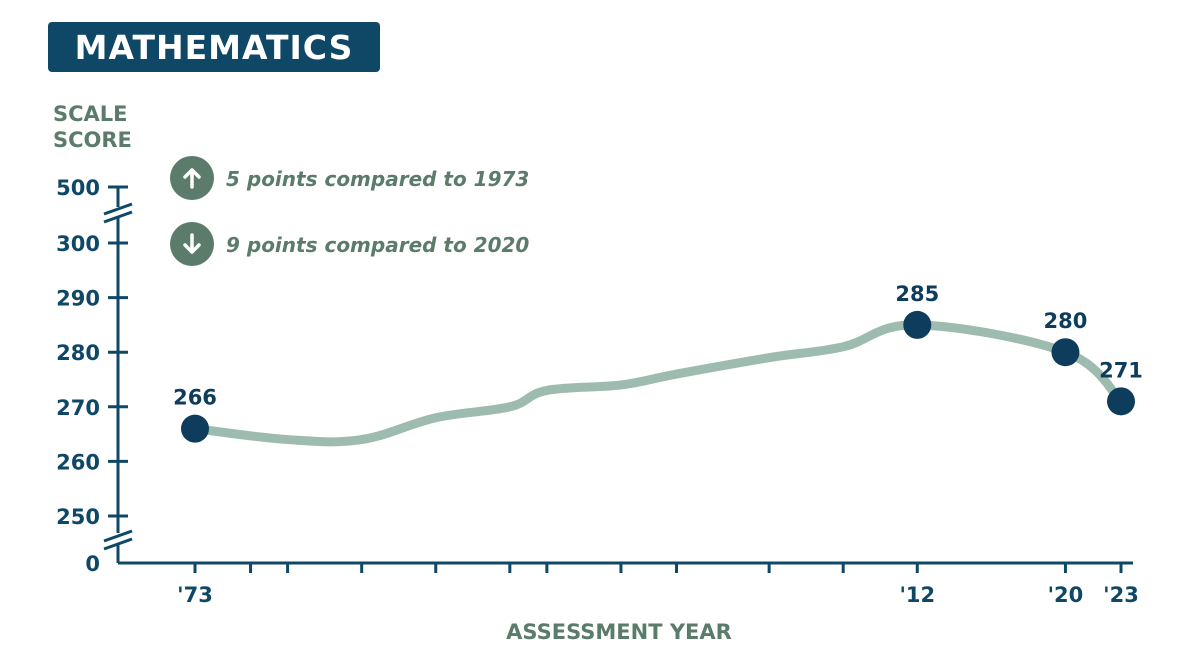 The height and width of the screenshot is (664, 1200). I want to click on y-tick-label: 300, so click(78, 244).